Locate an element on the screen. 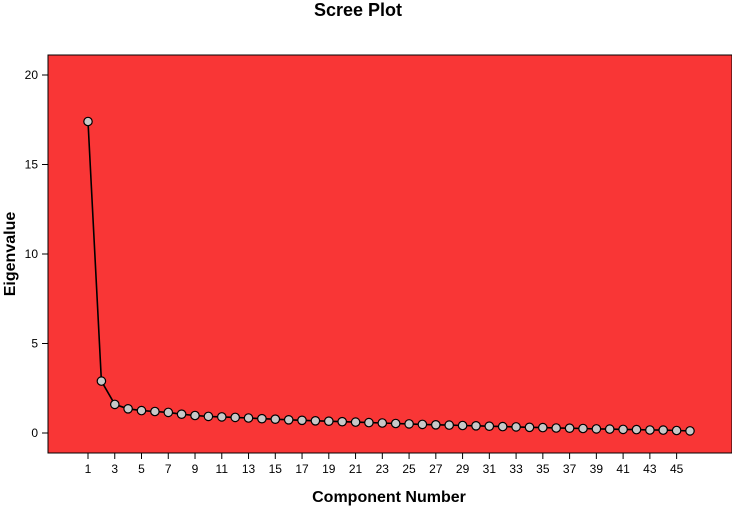  x-axis-label: Component Number is located at coordinates (389, 497).